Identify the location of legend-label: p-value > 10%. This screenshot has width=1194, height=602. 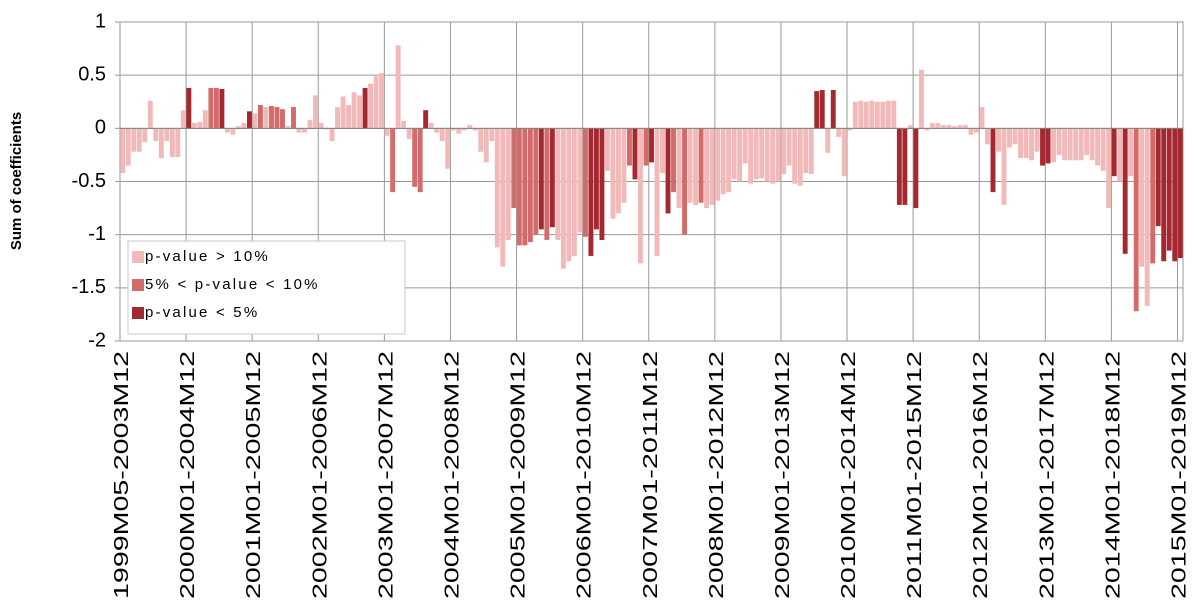
(207, 256).